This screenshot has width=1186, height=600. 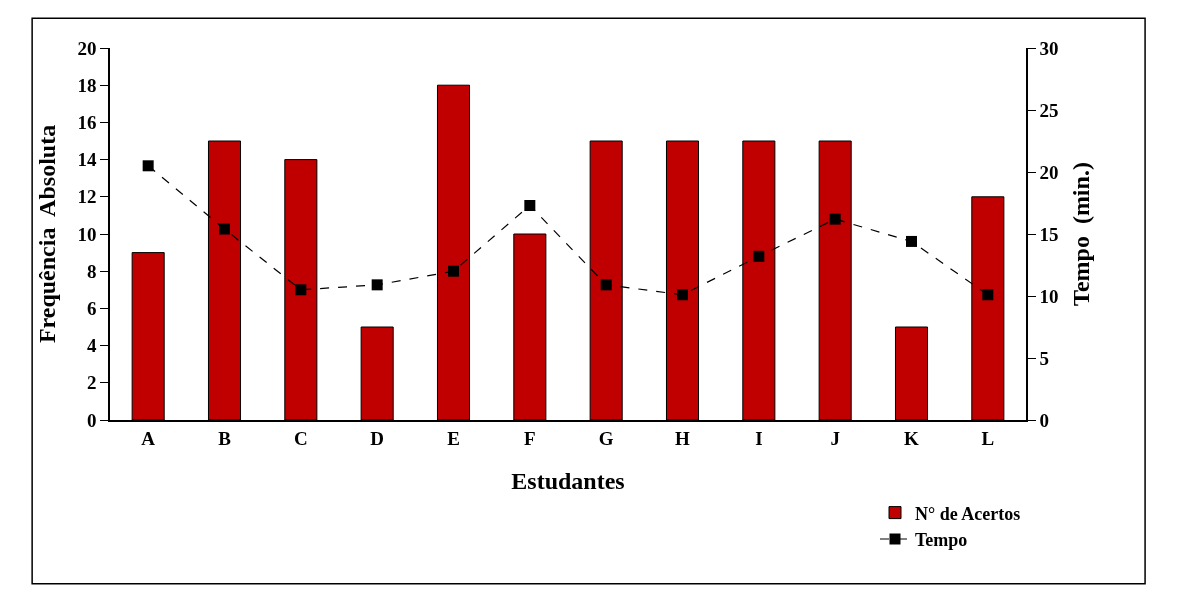 I want to click on y2-tick-label: 0, so click(x=1044, y=420).